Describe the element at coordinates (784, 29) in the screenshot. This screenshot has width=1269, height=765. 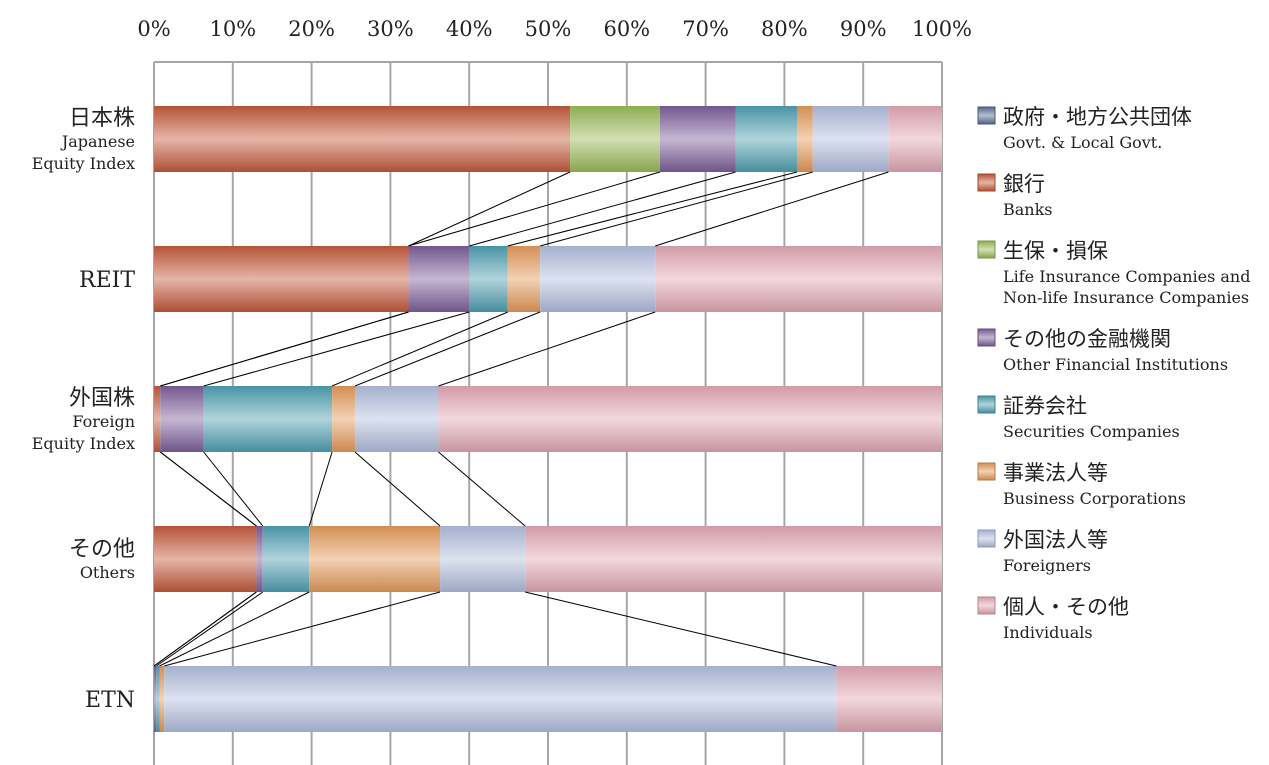
I see `x-tick-label: 80%` at that location.